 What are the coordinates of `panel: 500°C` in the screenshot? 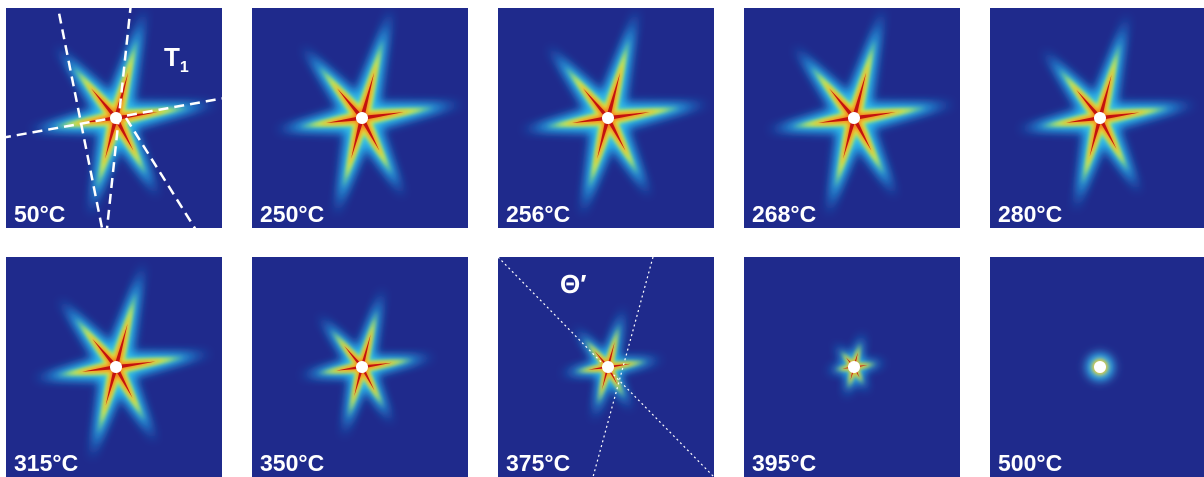 It's located at (1097, 367).